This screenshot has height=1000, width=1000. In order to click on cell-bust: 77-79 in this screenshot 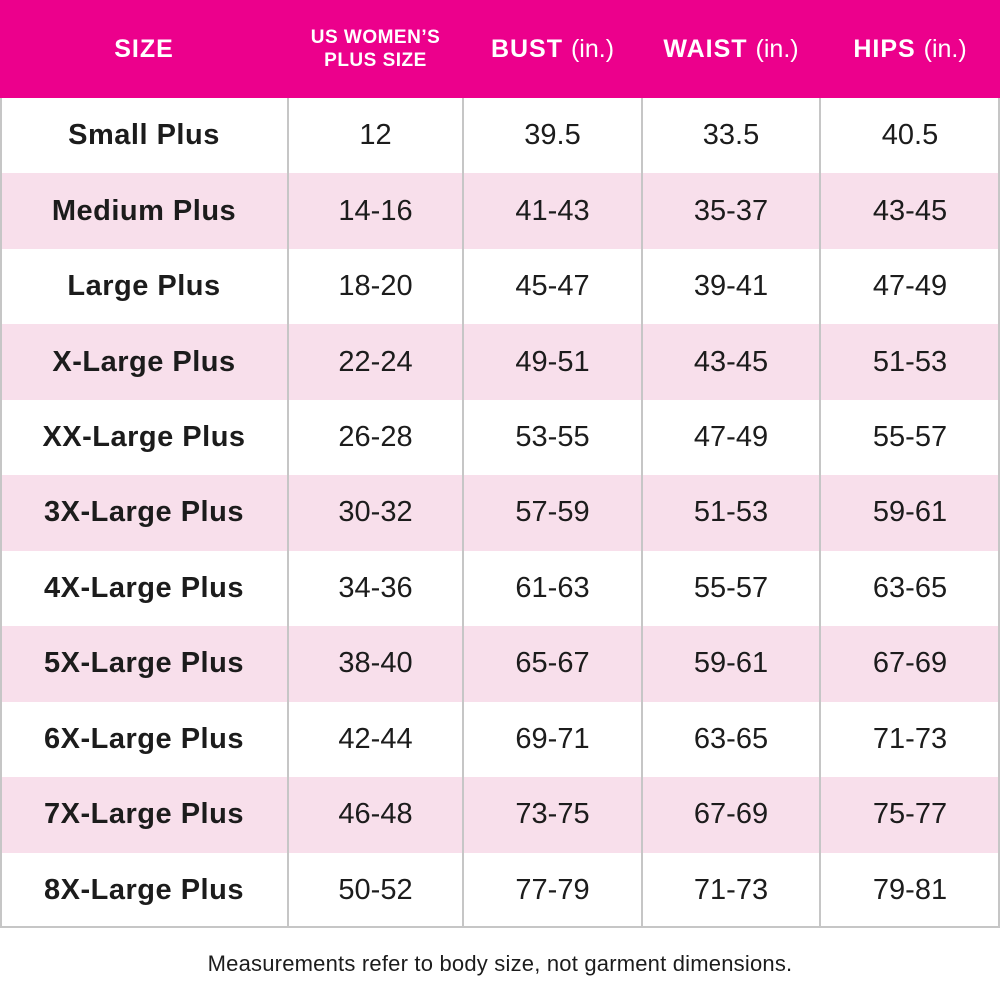, I will do `click(552, 889)`.